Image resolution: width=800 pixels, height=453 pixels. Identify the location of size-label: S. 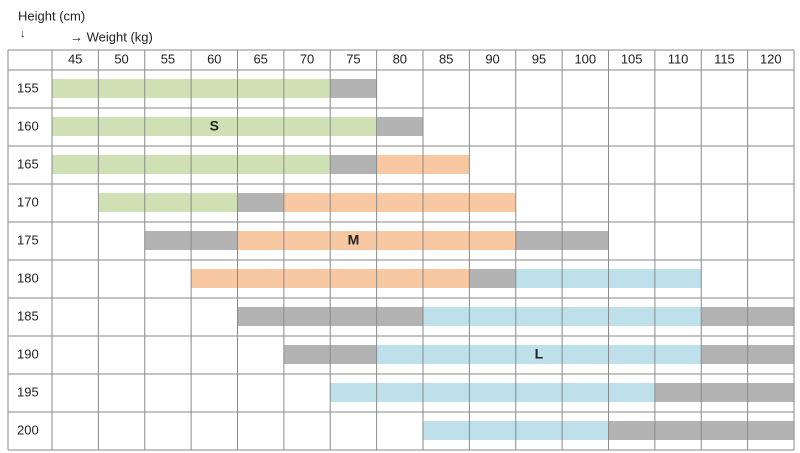
(214, 126).